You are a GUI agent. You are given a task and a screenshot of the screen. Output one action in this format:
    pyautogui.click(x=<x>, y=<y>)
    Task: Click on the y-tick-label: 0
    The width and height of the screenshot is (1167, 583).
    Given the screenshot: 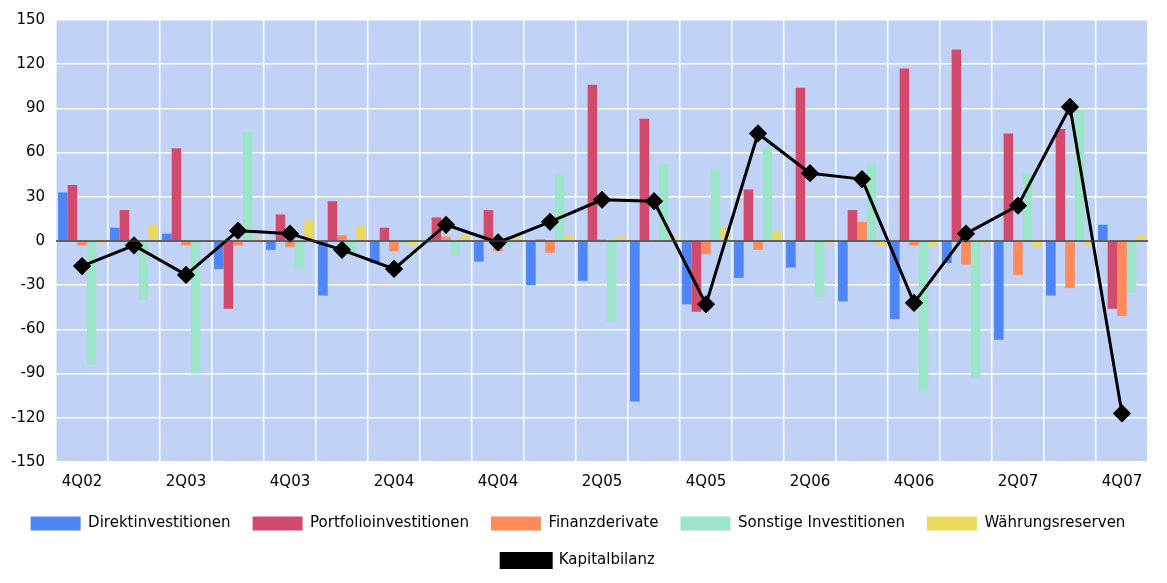 What is the action you would take?
    pyautogui.click(x=40, y=239)
    